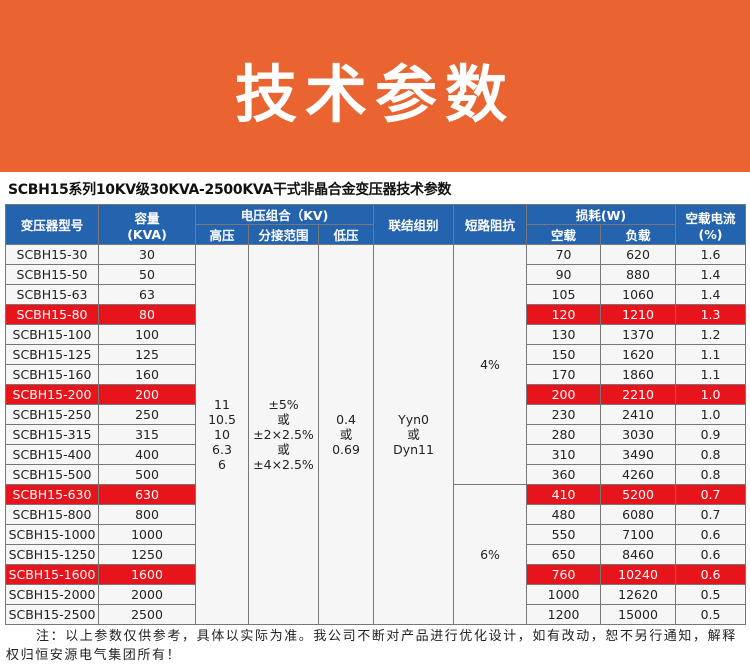  I want to click on cell-capacity: 800, so click(147, 514).